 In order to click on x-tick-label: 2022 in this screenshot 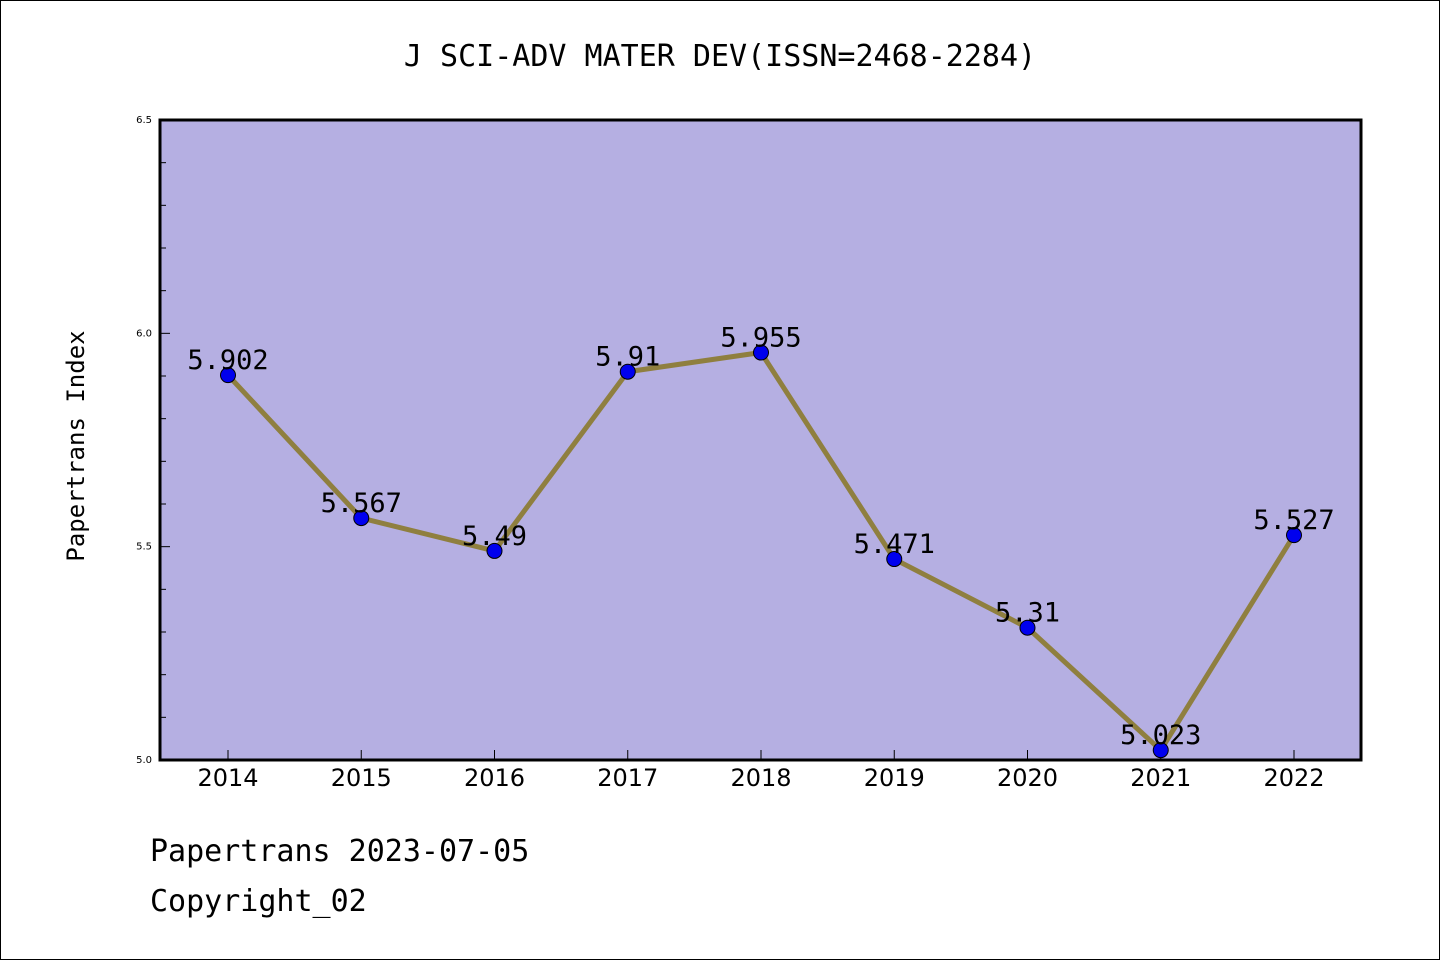, I will do `click(1293, 778)`.